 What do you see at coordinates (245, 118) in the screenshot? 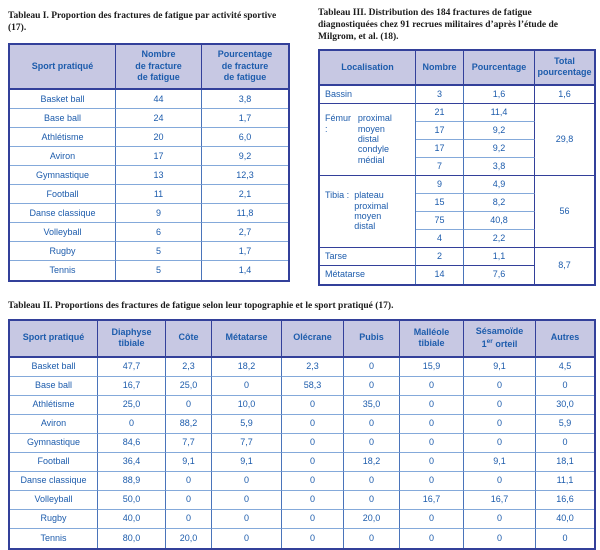
I see `cell-pourcentage: 1,7` at bounding box center [245, 118].